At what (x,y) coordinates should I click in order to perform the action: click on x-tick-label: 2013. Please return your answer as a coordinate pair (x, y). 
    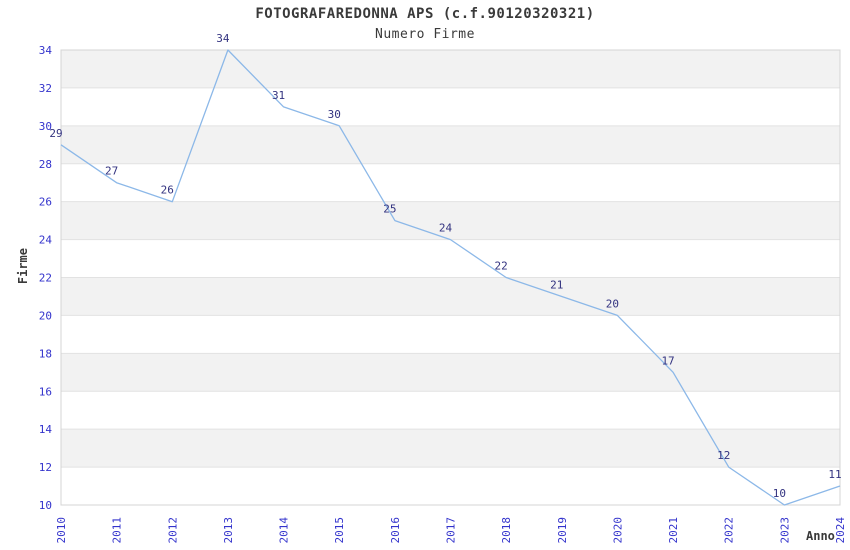
    Looking at the image, I should click on (228, 530).